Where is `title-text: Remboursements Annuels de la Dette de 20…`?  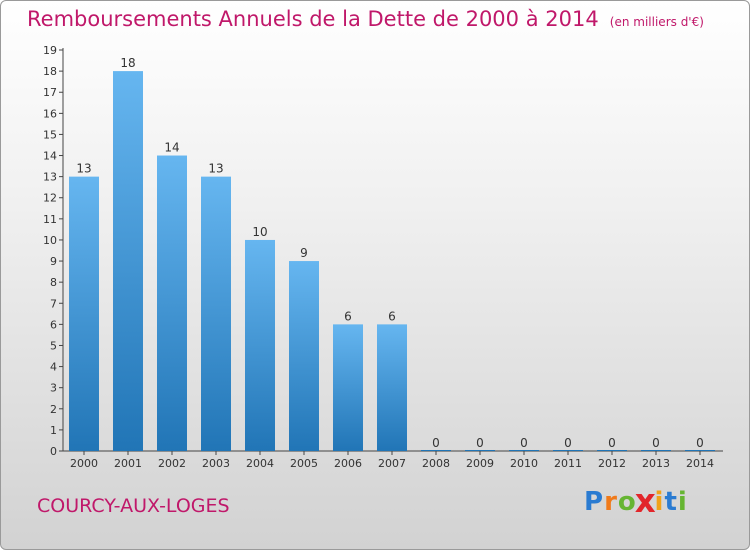 title-text: Remboursements Annuels de la Dette de 20… is located at coordinates (313, 19).